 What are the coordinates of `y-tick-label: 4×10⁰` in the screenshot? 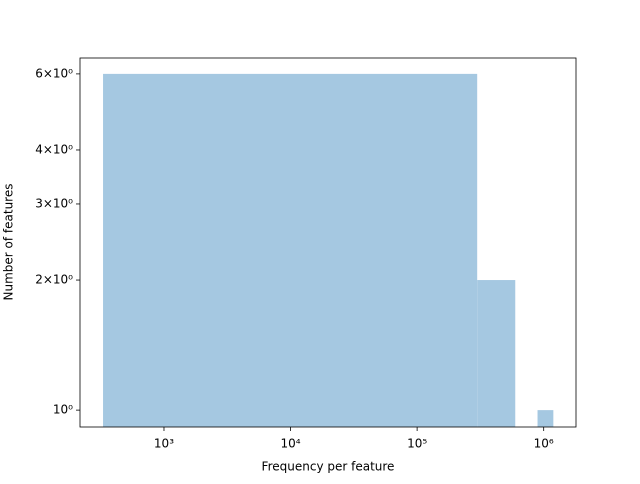 It's located at (54, 149).